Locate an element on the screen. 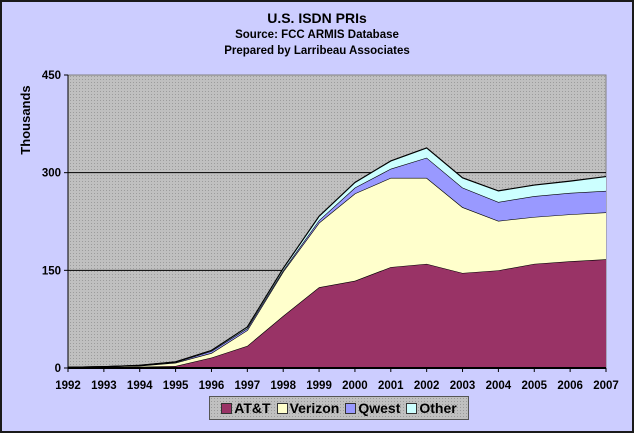 This screenshot has height=433, width=634. legend-item-verizon: Verizon is located at coordinates (308, 408).